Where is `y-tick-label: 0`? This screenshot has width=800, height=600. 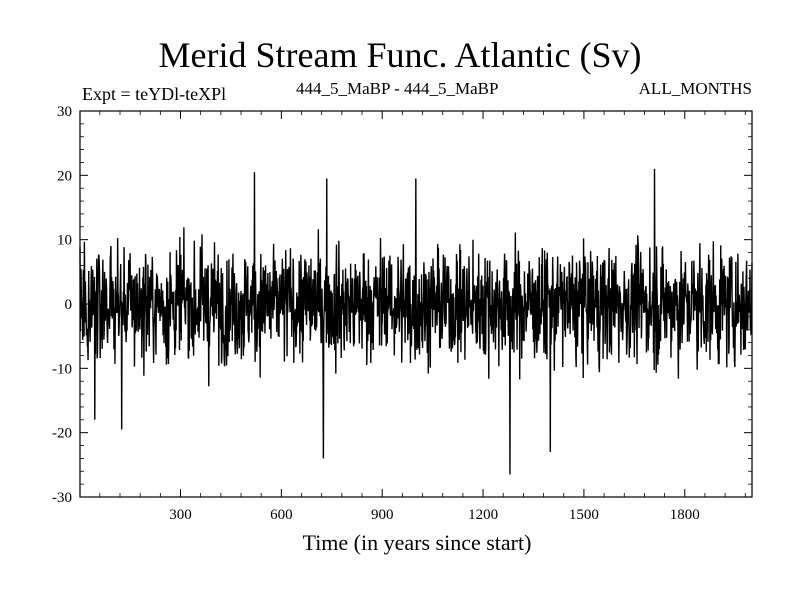 y-tick-label: 0 is located at coordinates (69, 305).